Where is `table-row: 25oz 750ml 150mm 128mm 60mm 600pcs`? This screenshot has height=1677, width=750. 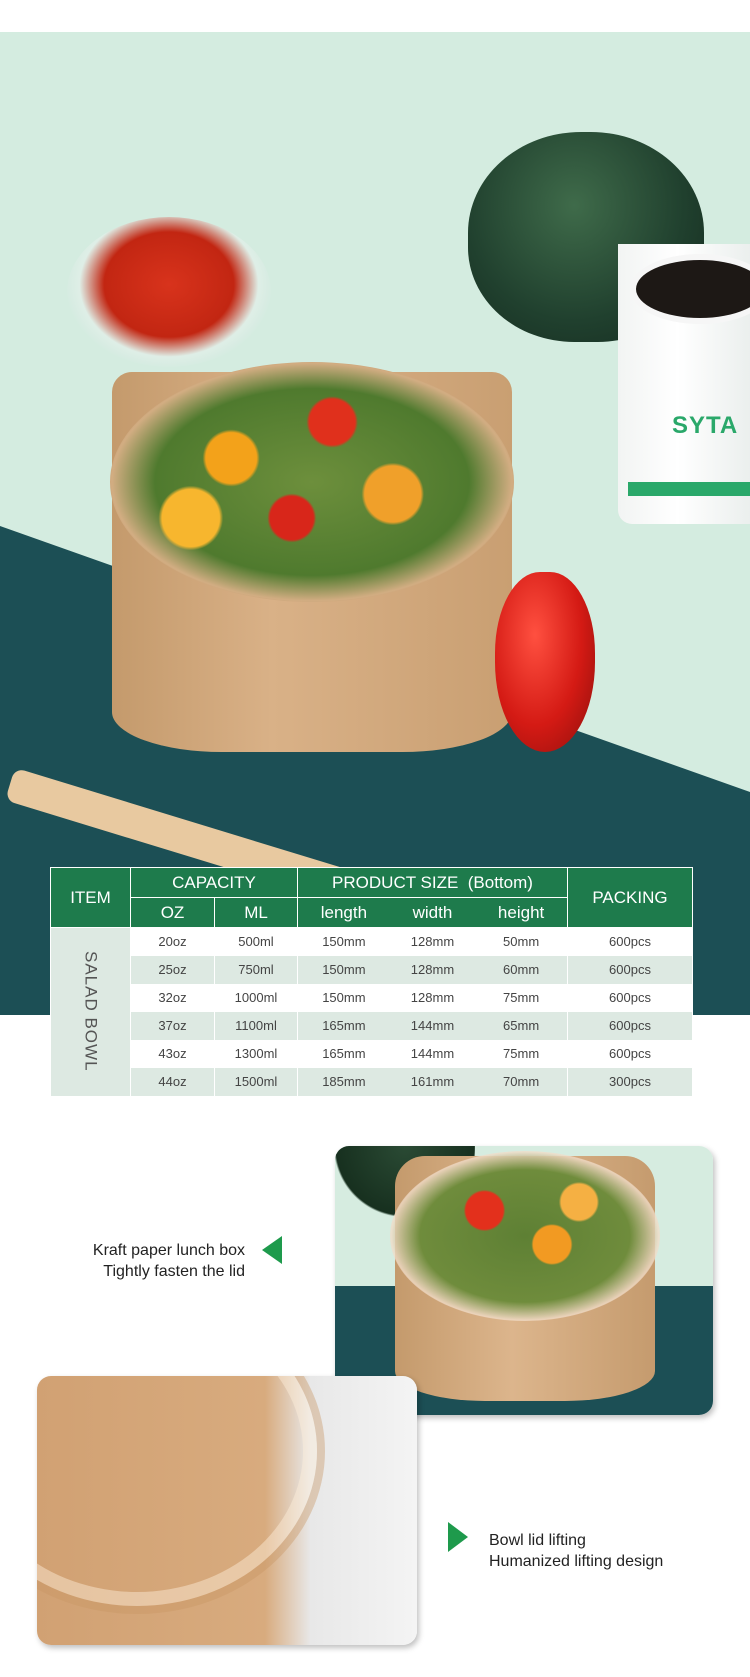
table-row: 25oz 750ml 150mm 128mm 60mm 600pcs is located at coordinates (372, 969).